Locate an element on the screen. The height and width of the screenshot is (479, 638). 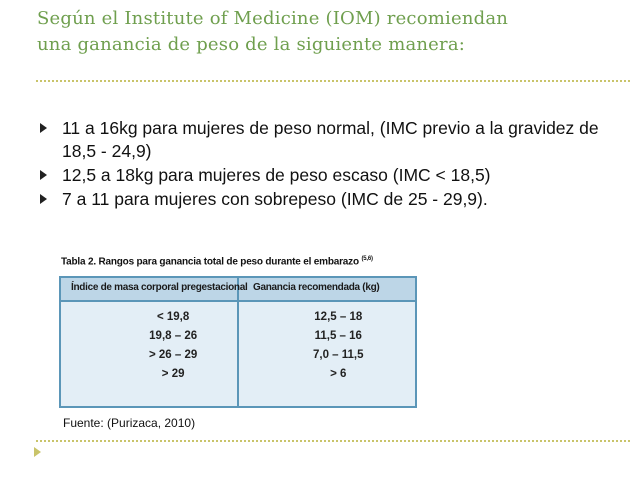
table-cell: 7,0 – 11,5 is located at coordinates (338, 355).